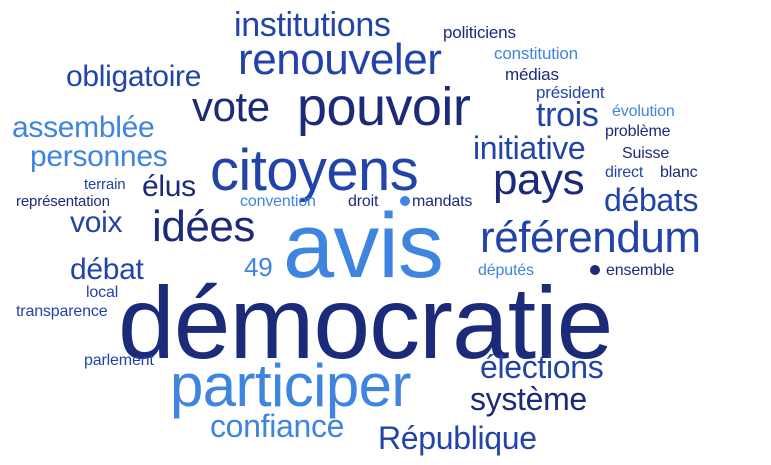 The image size is (771, 465). I want to click on word-probleme: problème, so click(638, 131).